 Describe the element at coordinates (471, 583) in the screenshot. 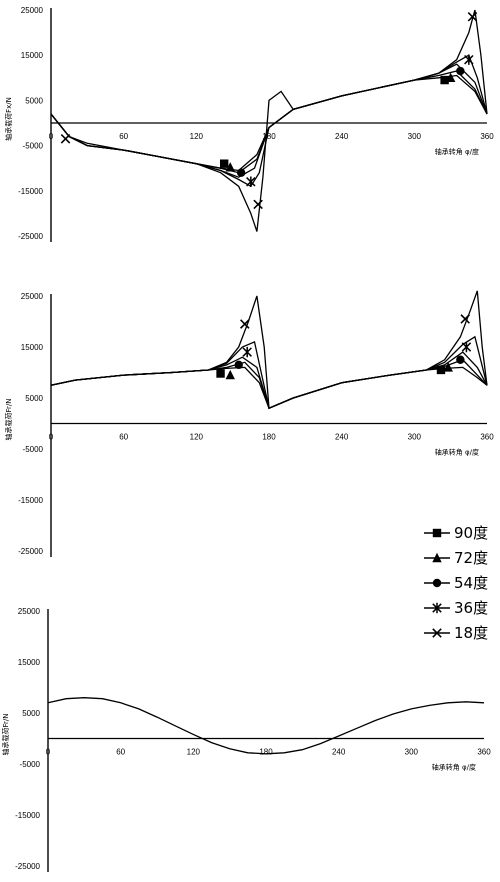

I see `legend-label: 54度` at that location.